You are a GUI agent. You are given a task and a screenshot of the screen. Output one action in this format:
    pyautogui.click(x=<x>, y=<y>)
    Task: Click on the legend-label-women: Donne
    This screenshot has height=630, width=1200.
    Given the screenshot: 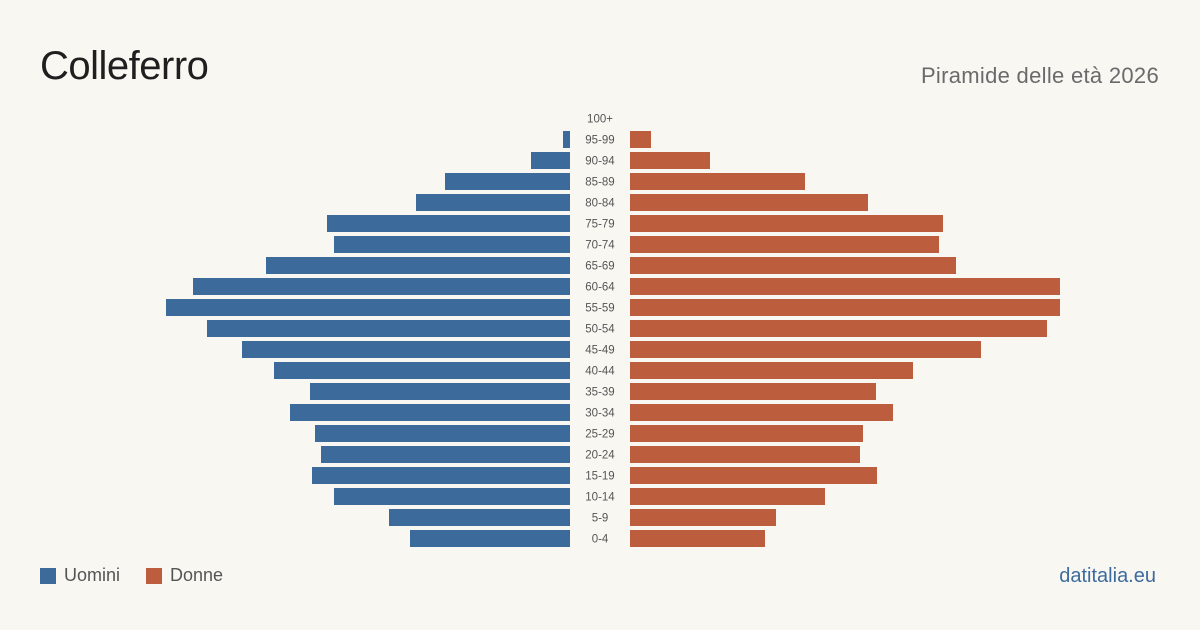 What is the action you would take?
    pyautogui.click(x=197, y=575)
    